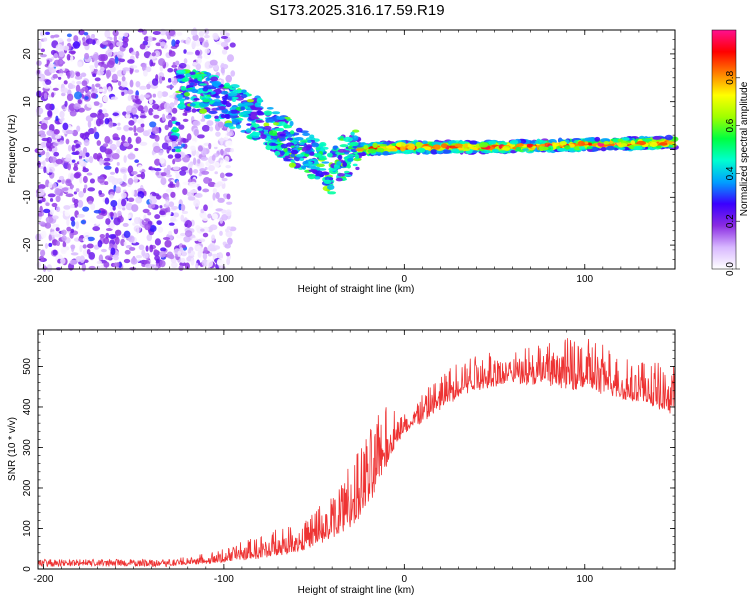 This screenshot has width=750, height=600. Describe the element at coordinates (744, 148) in the screenshot. I see `colorbar-label: Normalized spectral amplitude` at that location.